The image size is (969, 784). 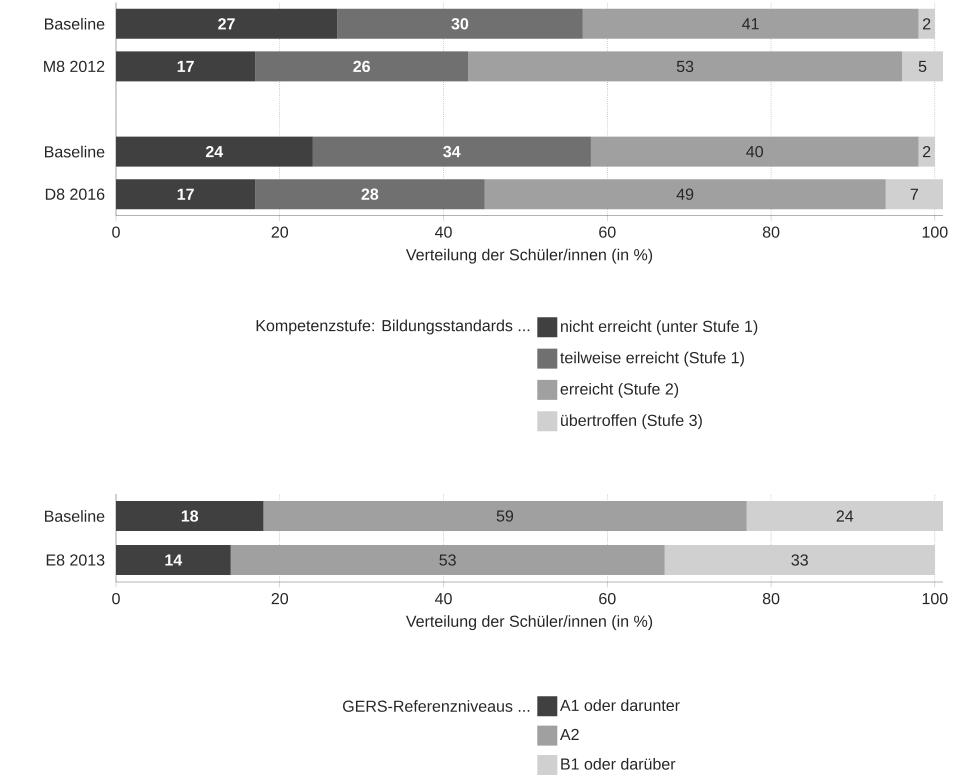 I want to click on legend-label: A1 oder darunter, so click(x=620, y=705).